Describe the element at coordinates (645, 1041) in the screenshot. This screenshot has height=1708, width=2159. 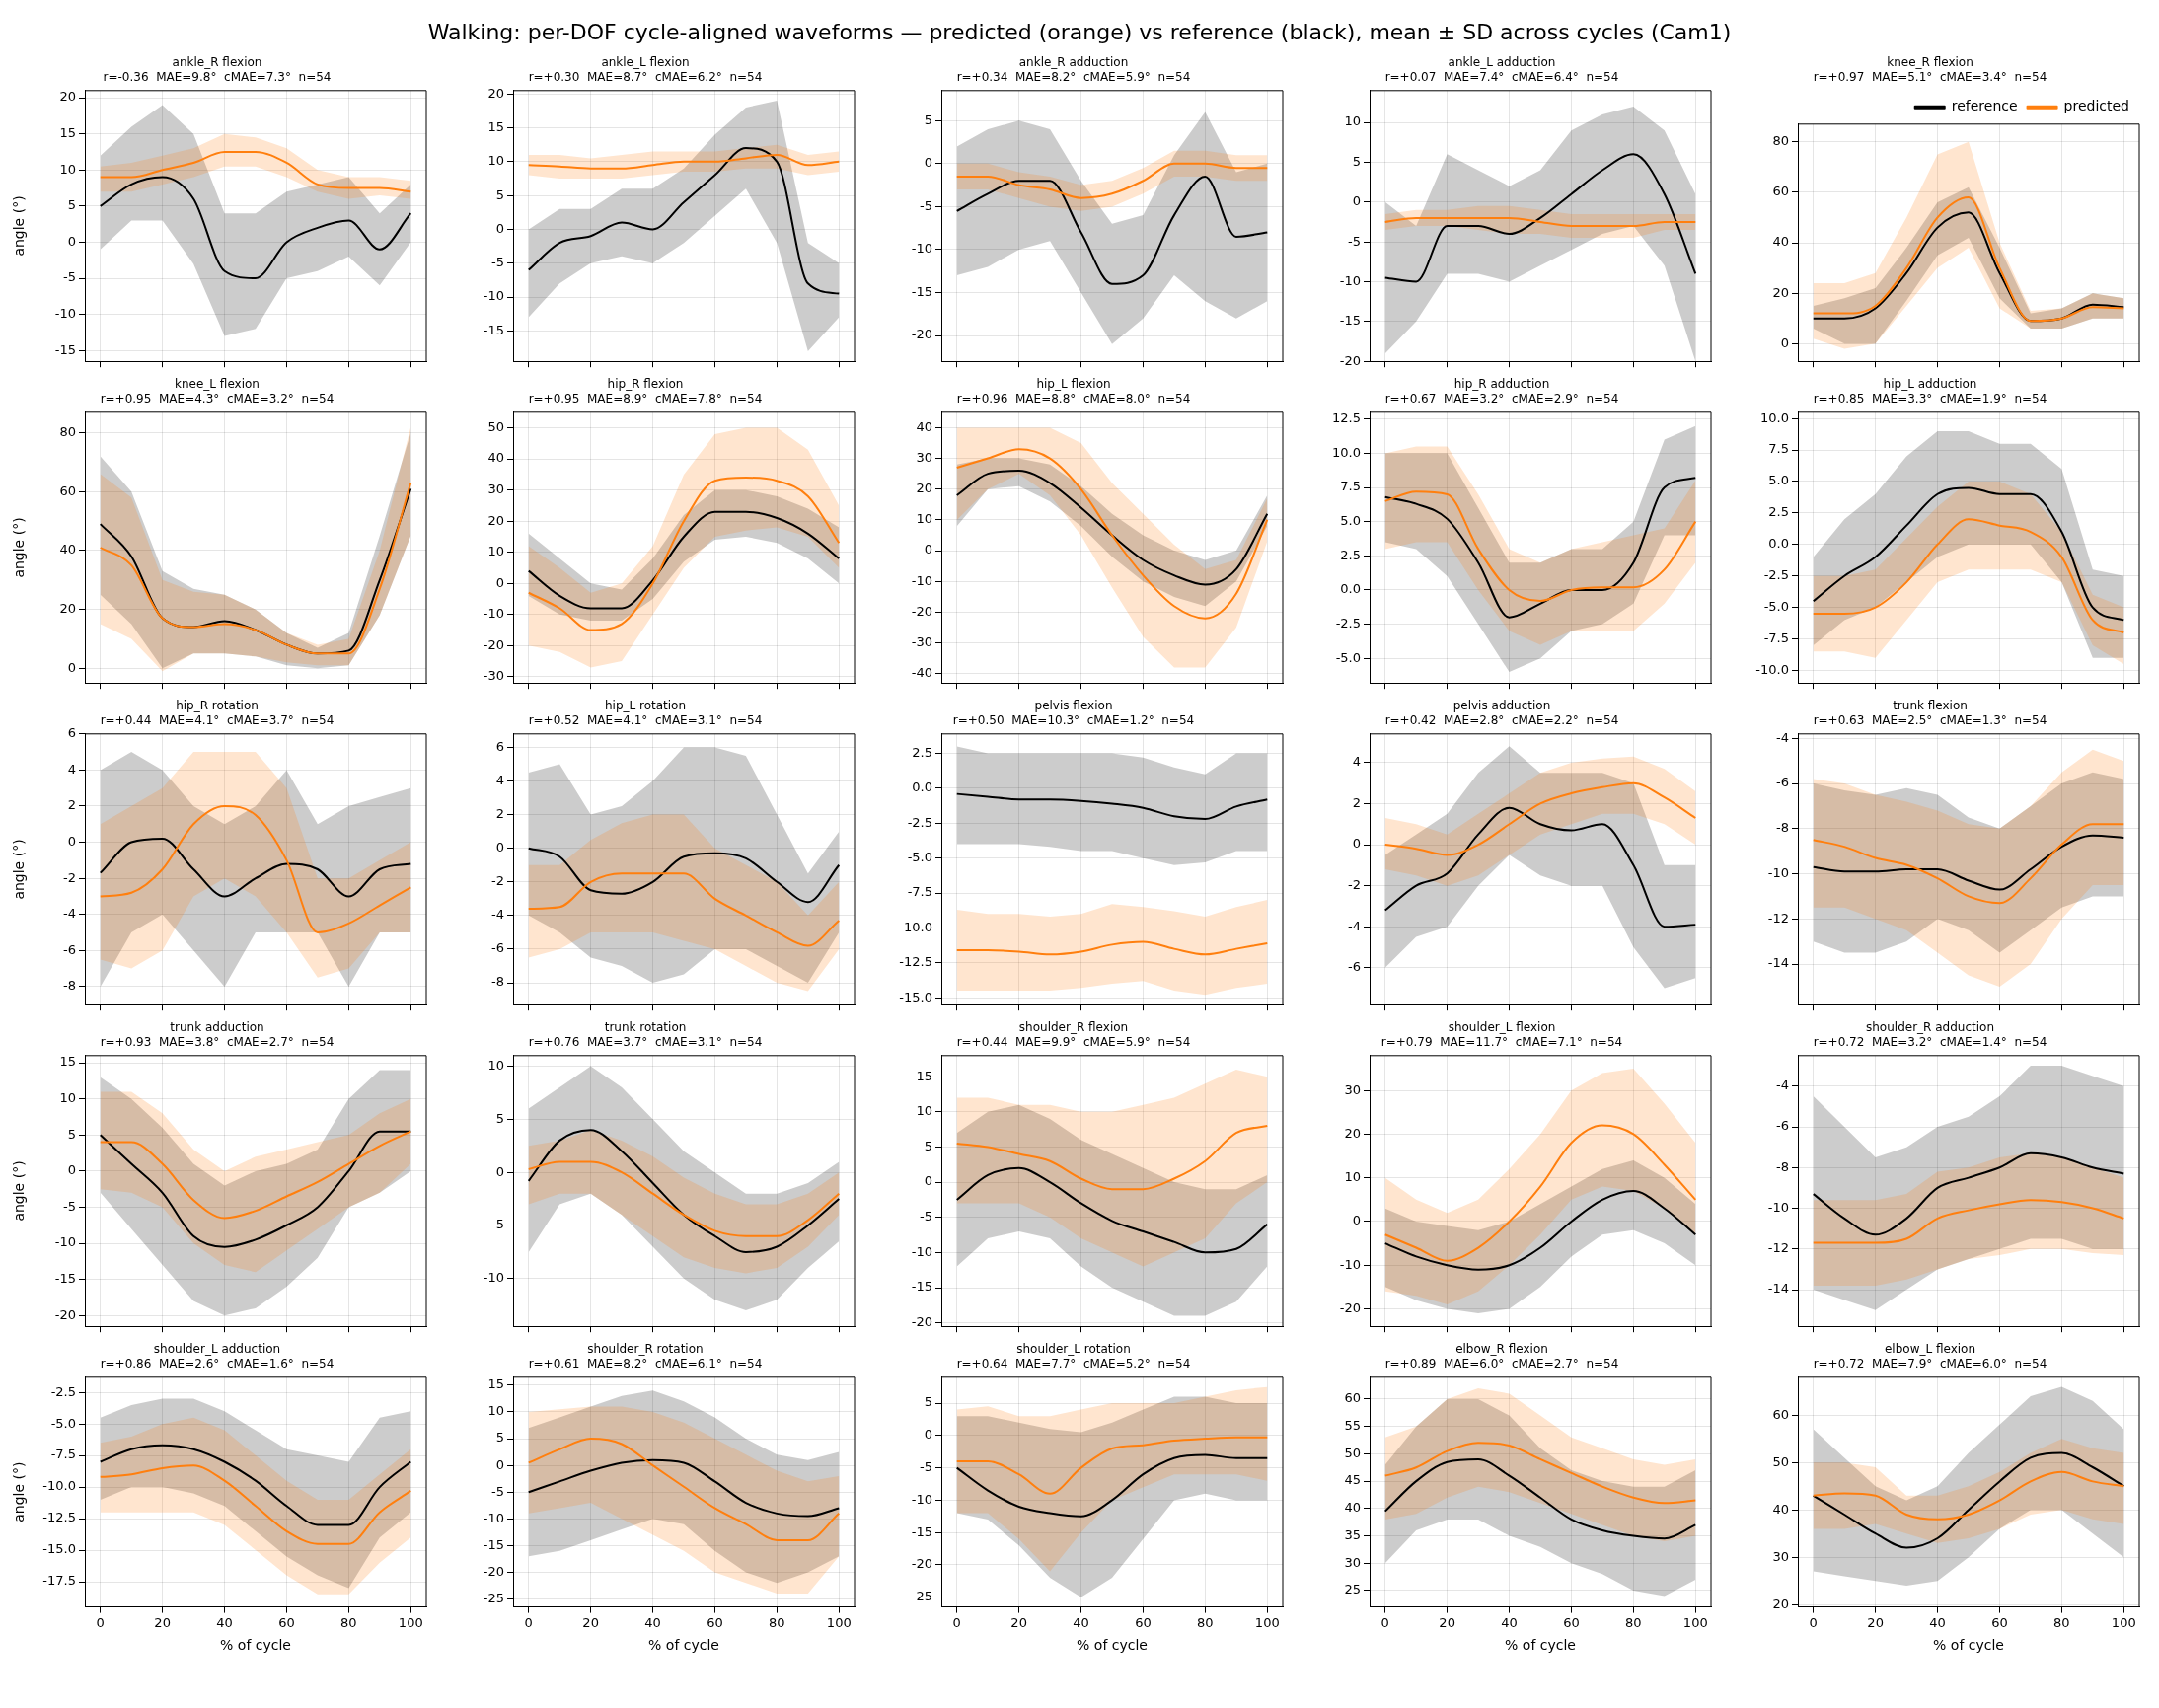
I see `chart-subtitle: r=+0.76 MAE=3.7° cMAE=3.1° n=54` at that location.